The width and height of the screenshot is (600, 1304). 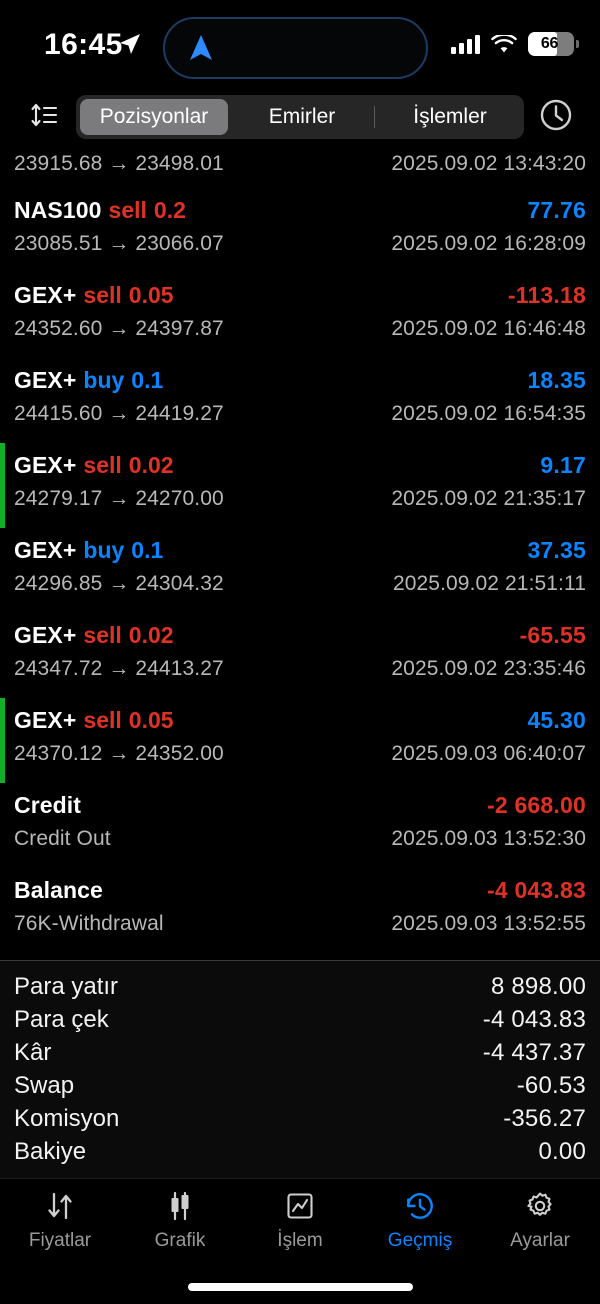 I want to click on tab-label: İşlemler, so click(x=450, y=116).